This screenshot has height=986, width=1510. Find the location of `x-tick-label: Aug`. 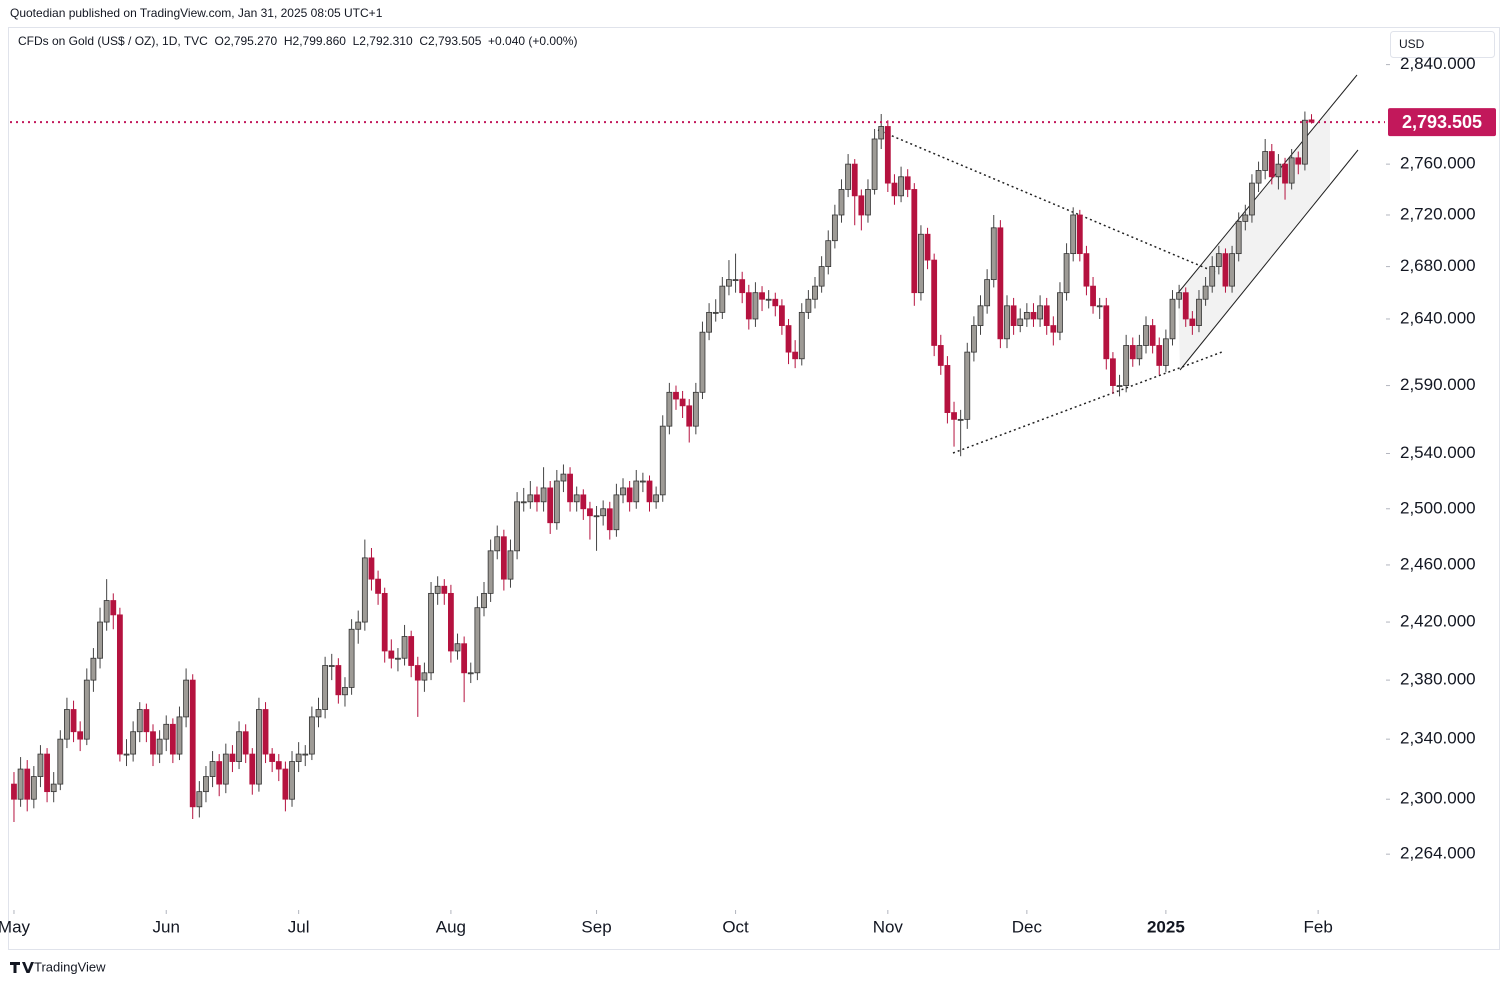

x-tick-label: Aug is located at coordinates (451, 926).